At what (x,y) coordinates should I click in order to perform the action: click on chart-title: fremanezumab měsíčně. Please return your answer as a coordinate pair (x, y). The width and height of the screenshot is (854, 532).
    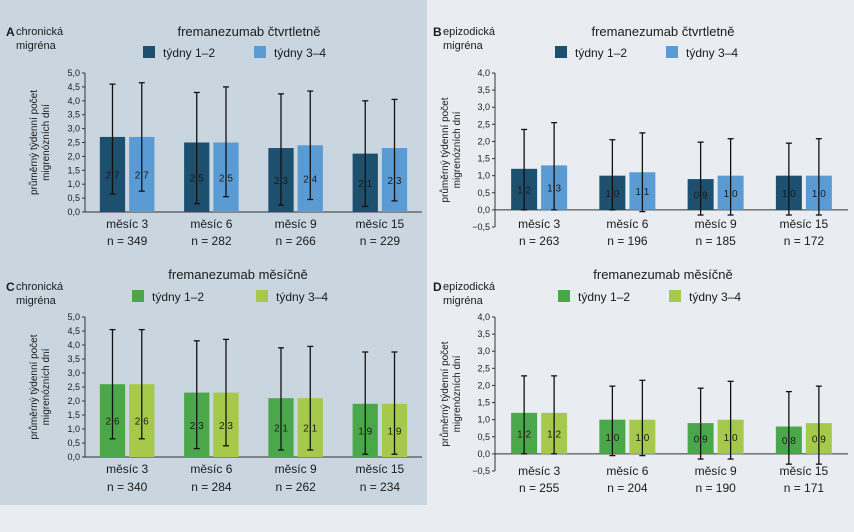
    Looking at the image, I should click on (662, 274).